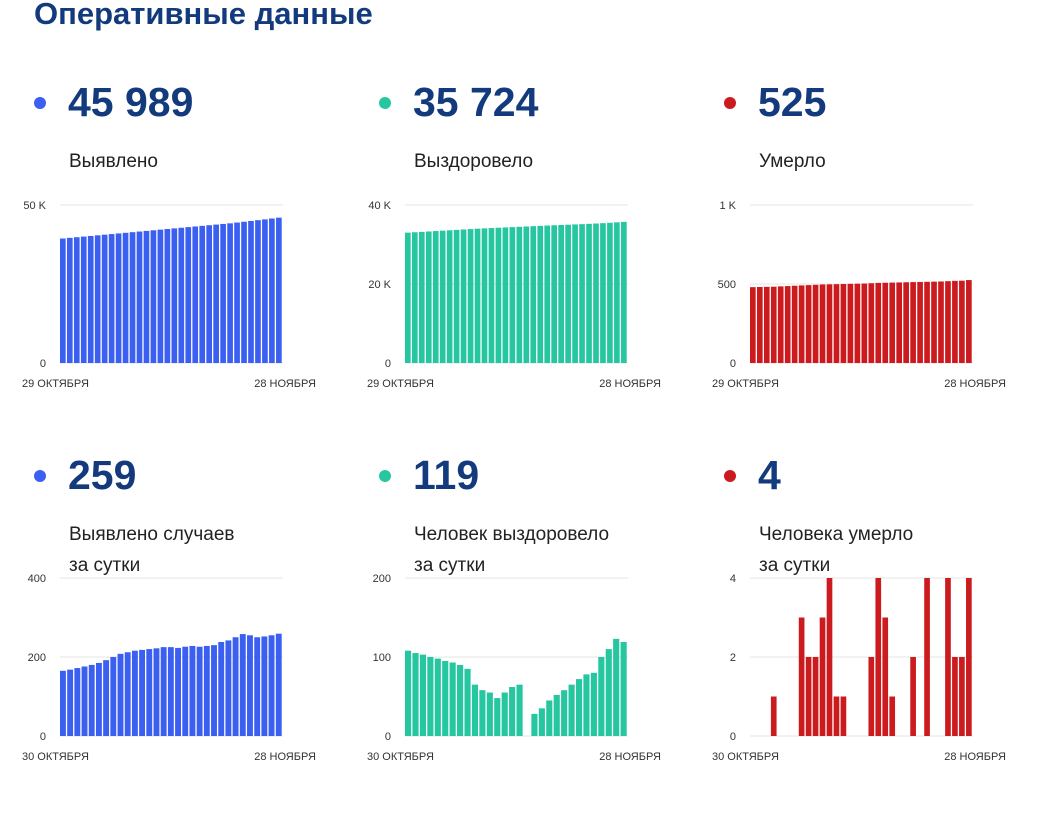  Describe the element at coordinates (792, 102) in the screenshot. I see `deaths-total-value: 525` at that location.